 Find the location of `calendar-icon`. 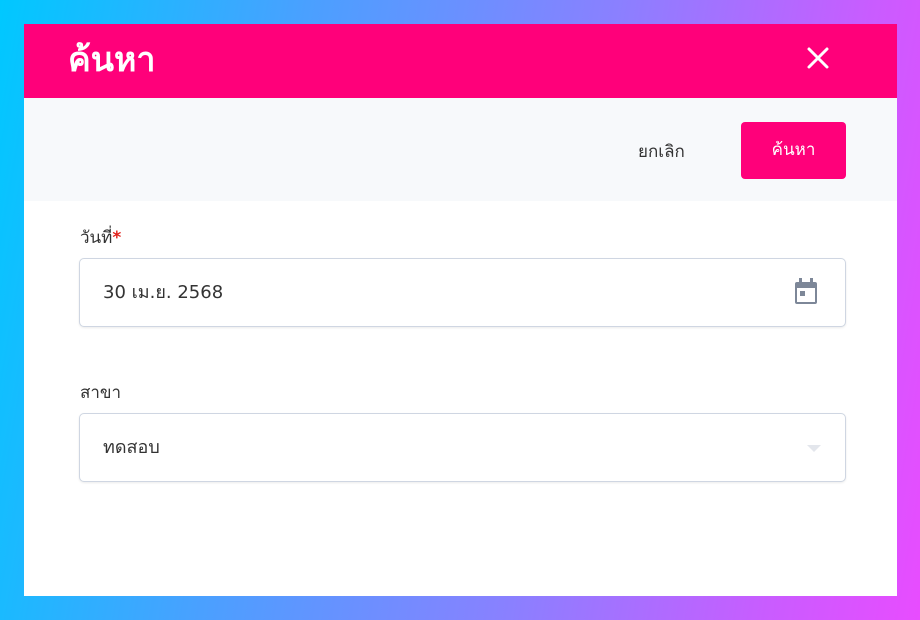

calendar-icon is located at coordinates (806, 292).